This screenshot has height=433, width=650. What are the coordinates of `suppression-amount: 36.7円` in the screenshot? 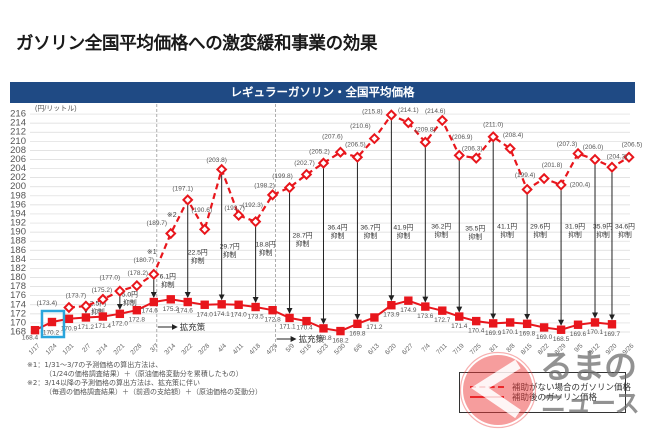 It's located at (370, 228).